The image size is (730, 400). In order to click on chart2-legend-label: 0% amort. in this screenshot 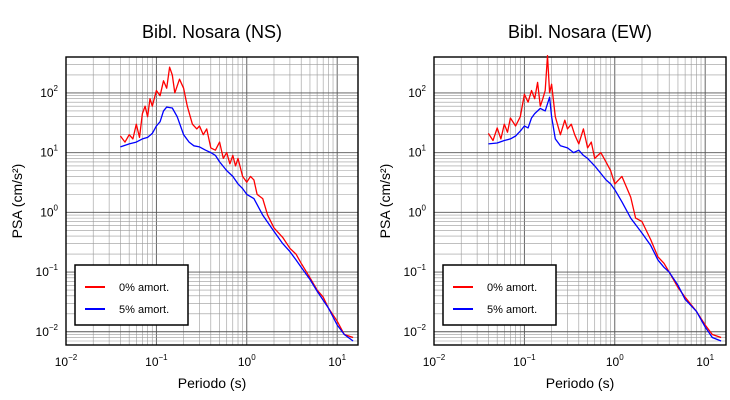, I will do `click(512, 288)`.